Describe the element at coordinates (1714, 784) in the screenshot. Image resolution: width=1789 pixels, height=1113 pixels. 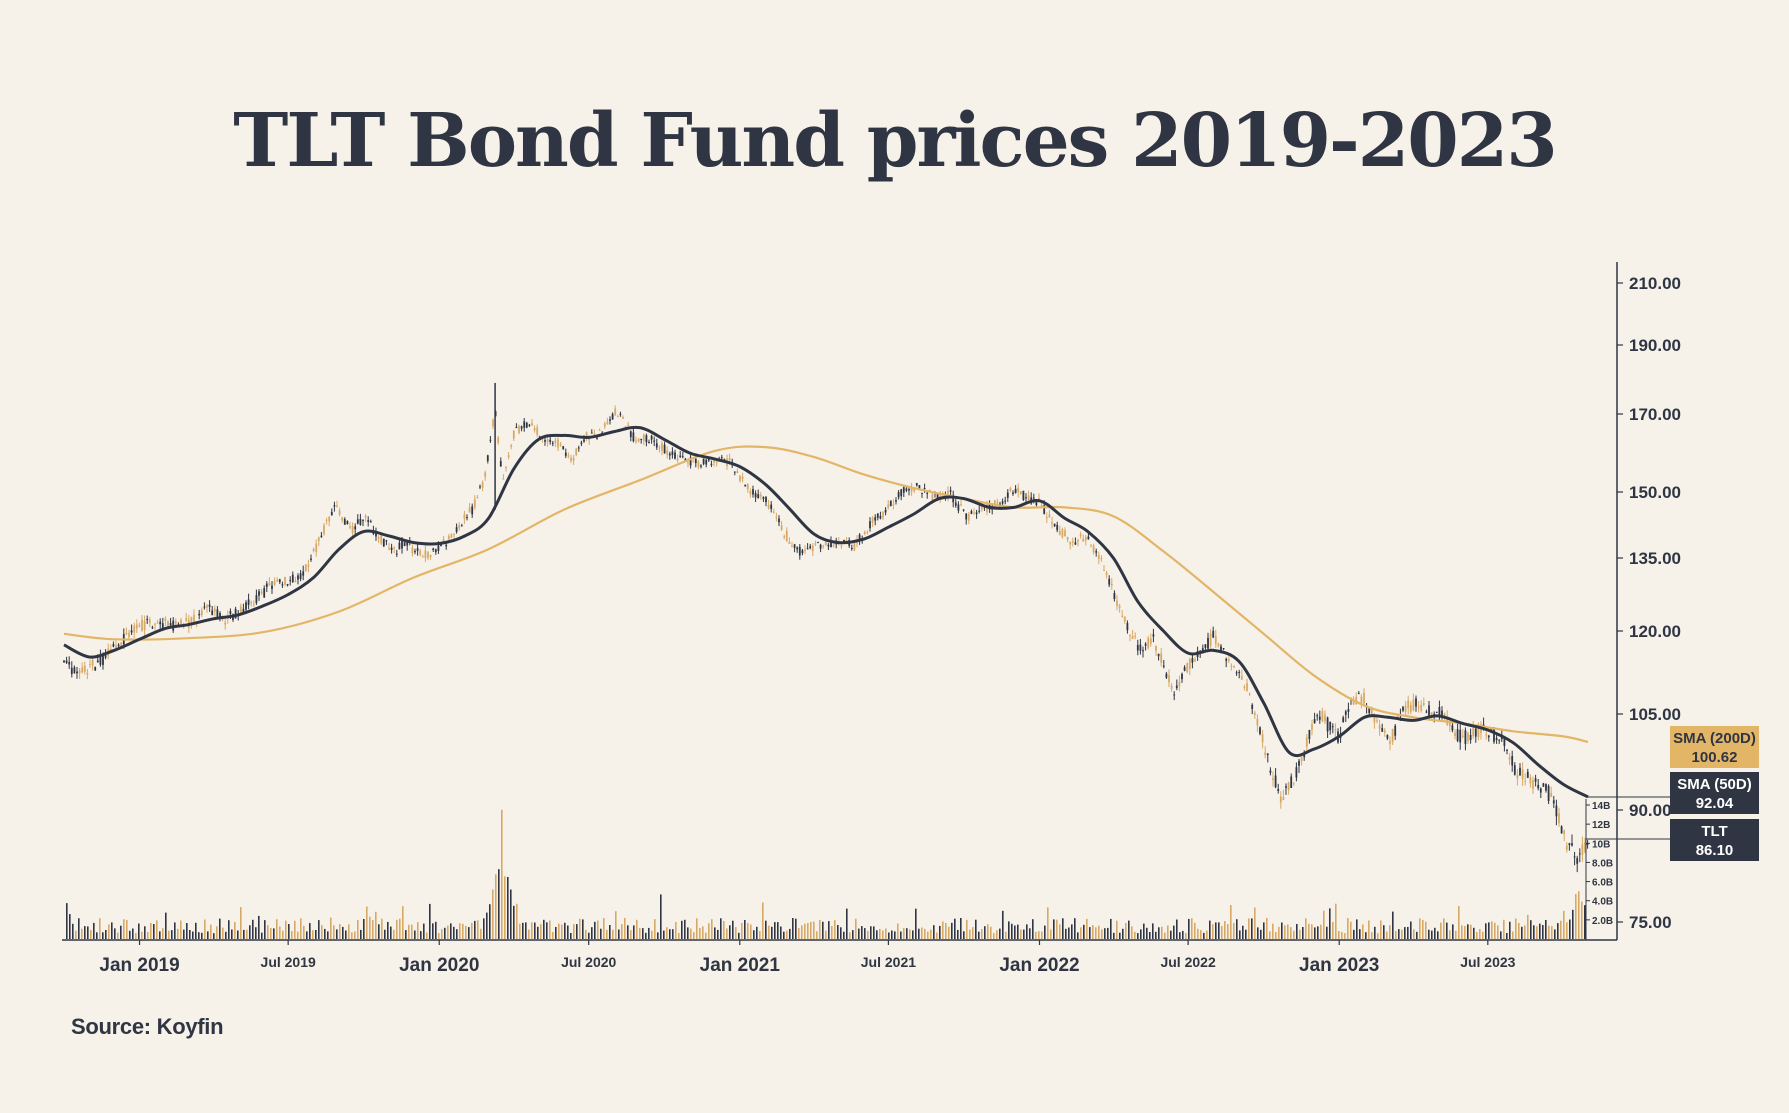
I see `price-tag-label: SMA (50D)` at that location.